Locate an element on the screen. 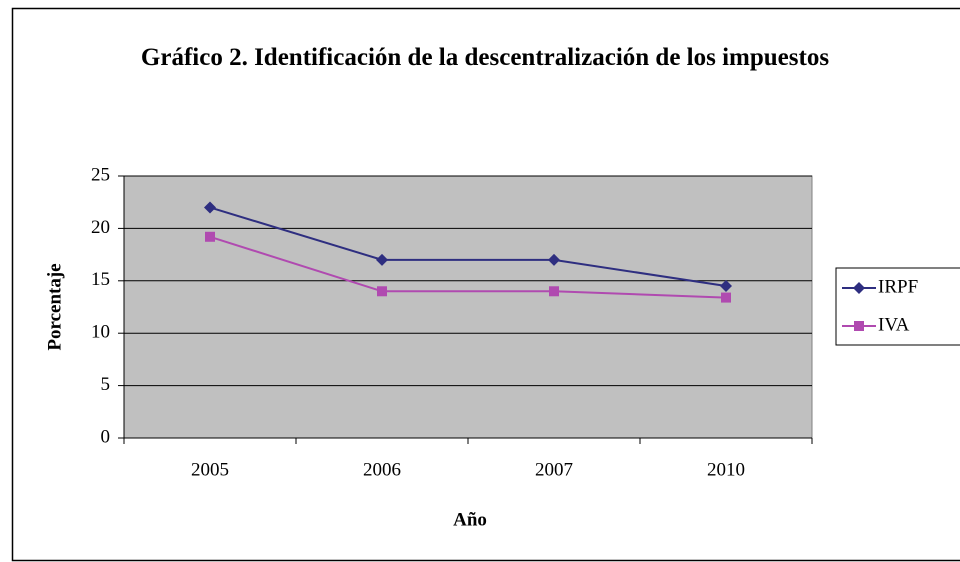 This screenshot has height=562, width=960. x-tick-label: 2010 is located at coordinates (726, 469).